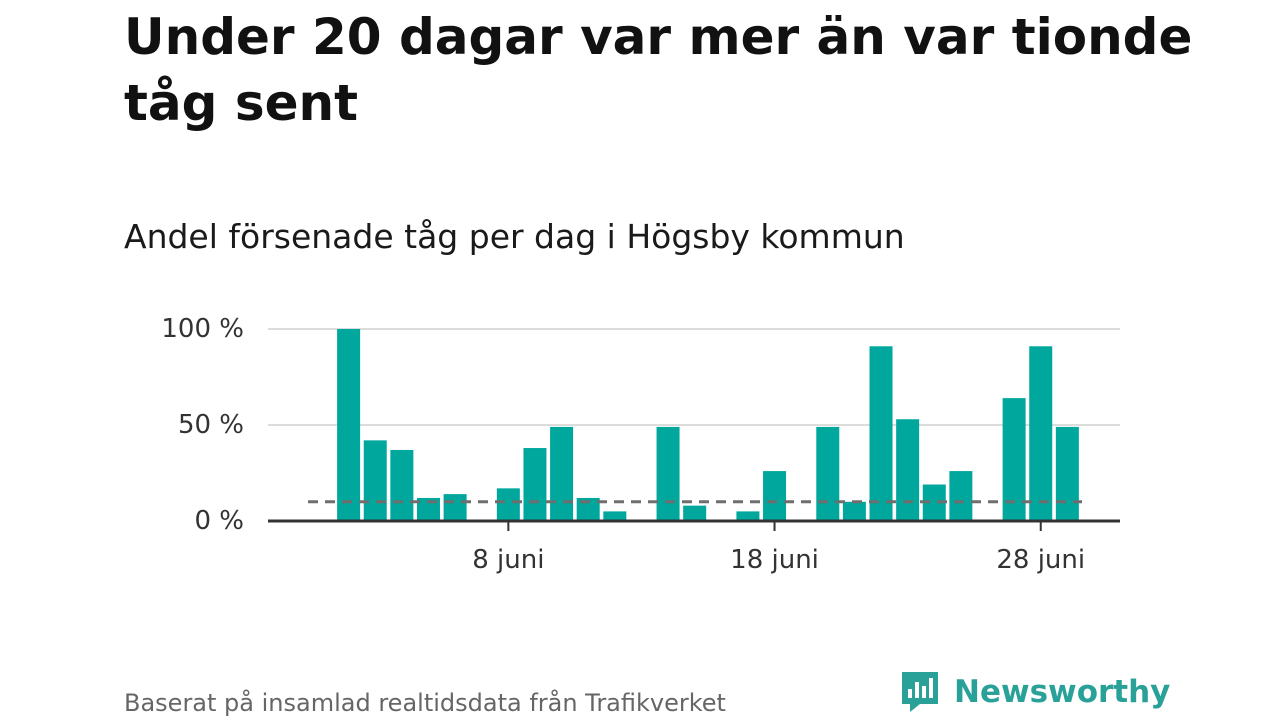 The height and width of the screenshot is (720, 1280). I want to click on y-tick-label: 0 %, so click(219, 521).